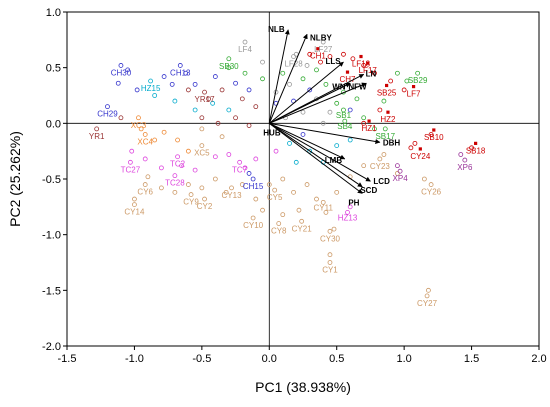 The width and height of the screenshot is (550, 407). Describe the element at coordinates (145, 192) in the screenshot. I see `point-label: CY6` at that location.